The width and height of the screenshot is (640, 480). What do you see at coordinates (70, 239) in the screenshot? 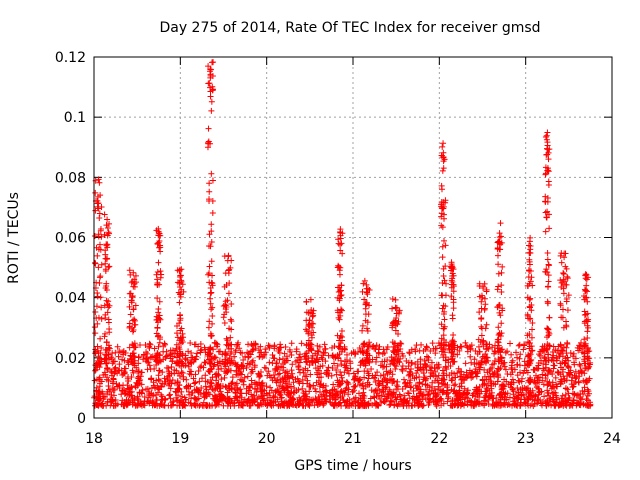
I see `y-tick-label: 0.06` at bounding box center [70, 239].